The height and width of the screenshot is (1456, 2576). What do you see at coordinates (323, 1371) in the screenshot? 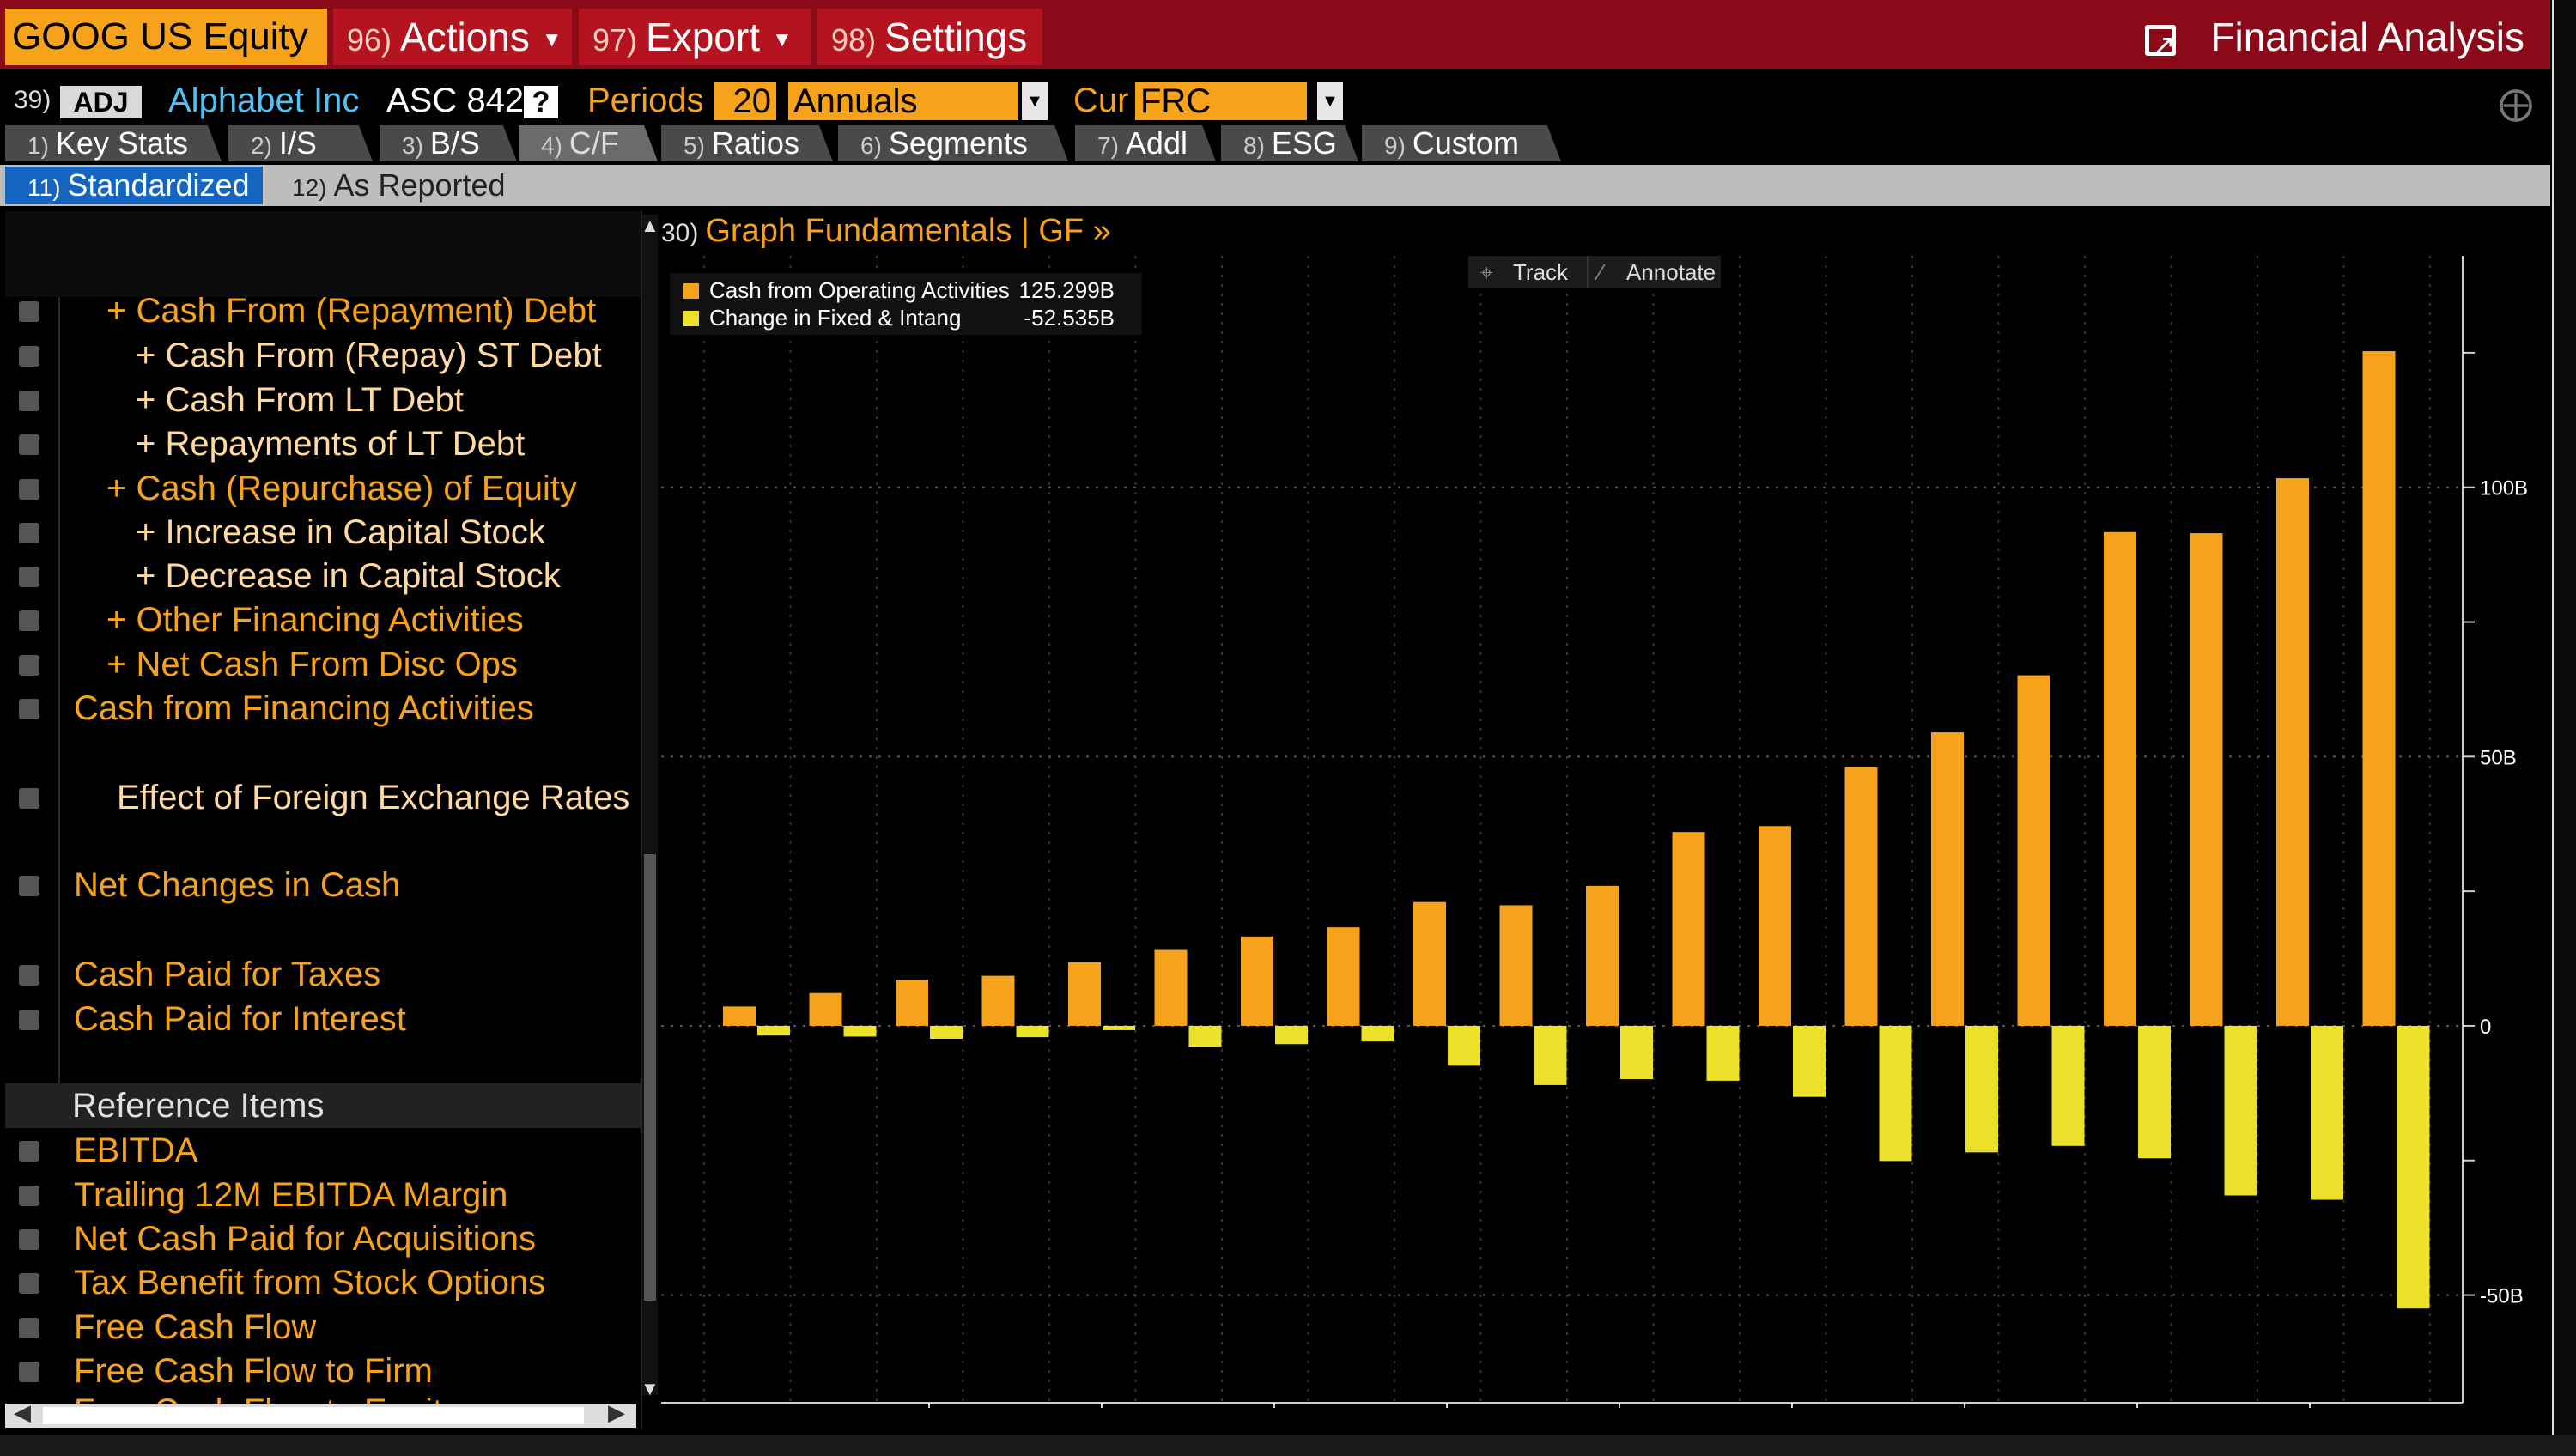
I see `line-item: Free Cash Flow to Firm` at bounding box center [323, 1371].